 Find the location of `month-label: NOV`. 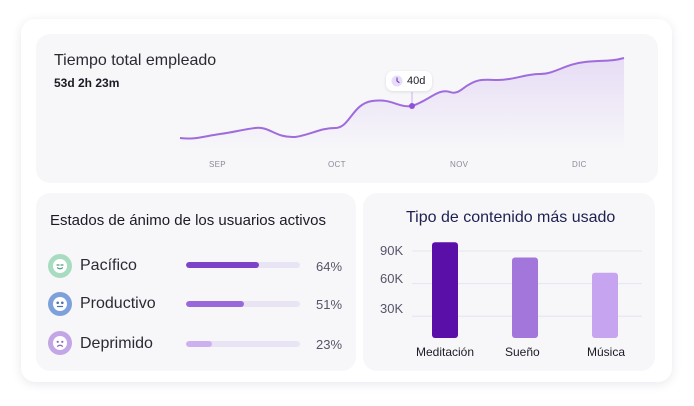

month-label: NOV is located at coordinates (459, 164).